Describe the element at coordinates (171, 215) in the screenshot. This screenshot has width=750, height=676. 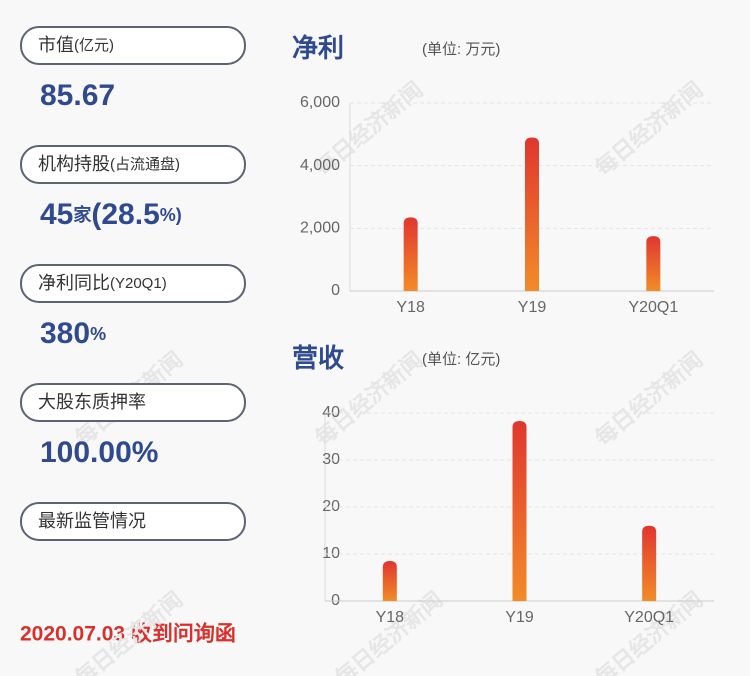
I see `stat-value-part: %)` at that location.